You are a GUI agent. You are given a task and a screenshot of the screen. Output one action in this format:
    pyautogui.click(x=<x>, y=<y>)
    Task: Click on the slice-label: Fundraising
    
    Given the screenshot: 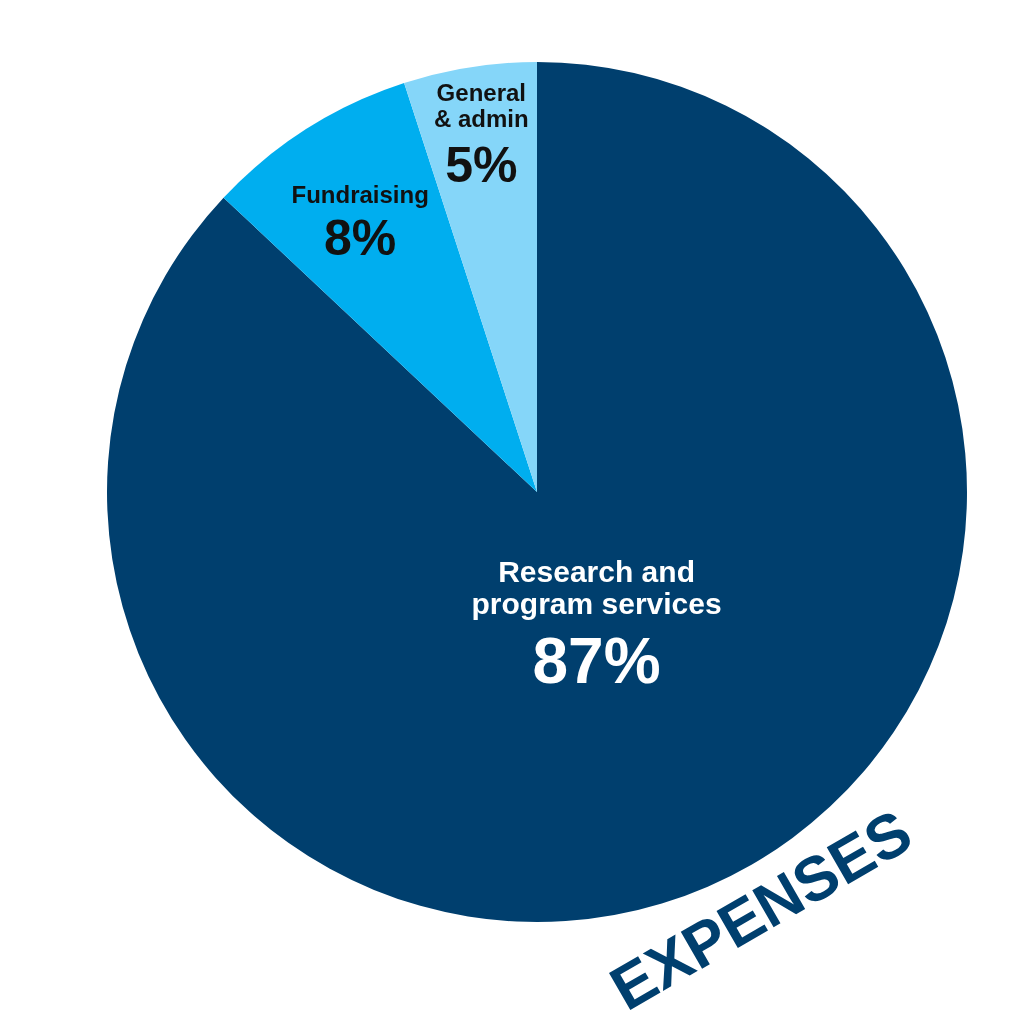 What is the action you would take?
    pyautogui.click(x=360, y=195)
    